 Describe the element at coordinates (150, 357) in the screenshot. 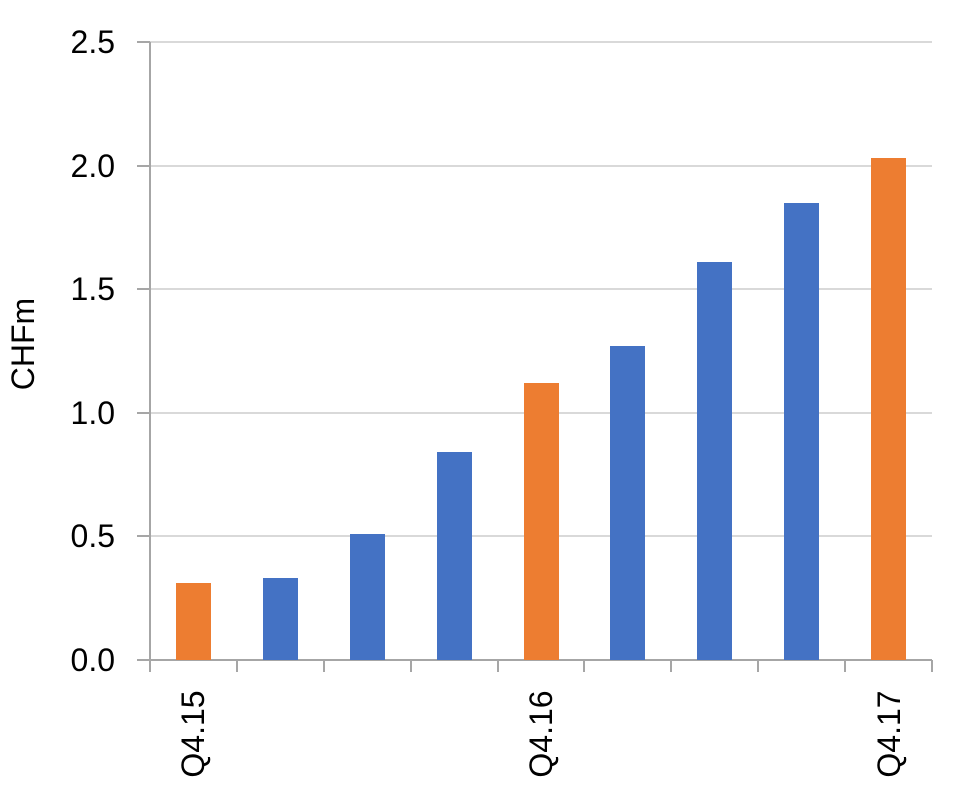

I see `y-axis-line` at that location.